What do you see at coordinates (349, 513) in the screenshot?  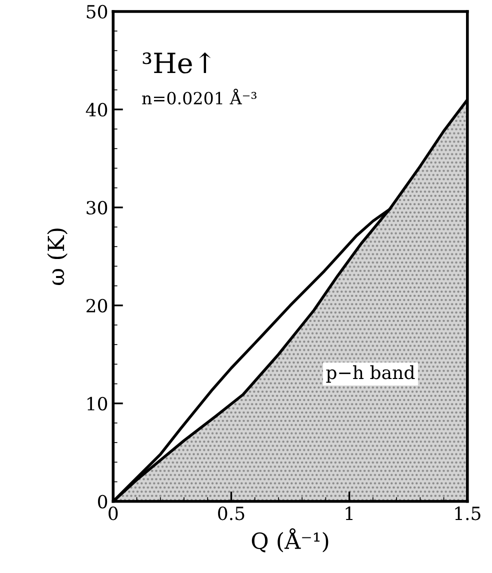 I see `x-tick-label: 1` at bounding box center [349, 513].